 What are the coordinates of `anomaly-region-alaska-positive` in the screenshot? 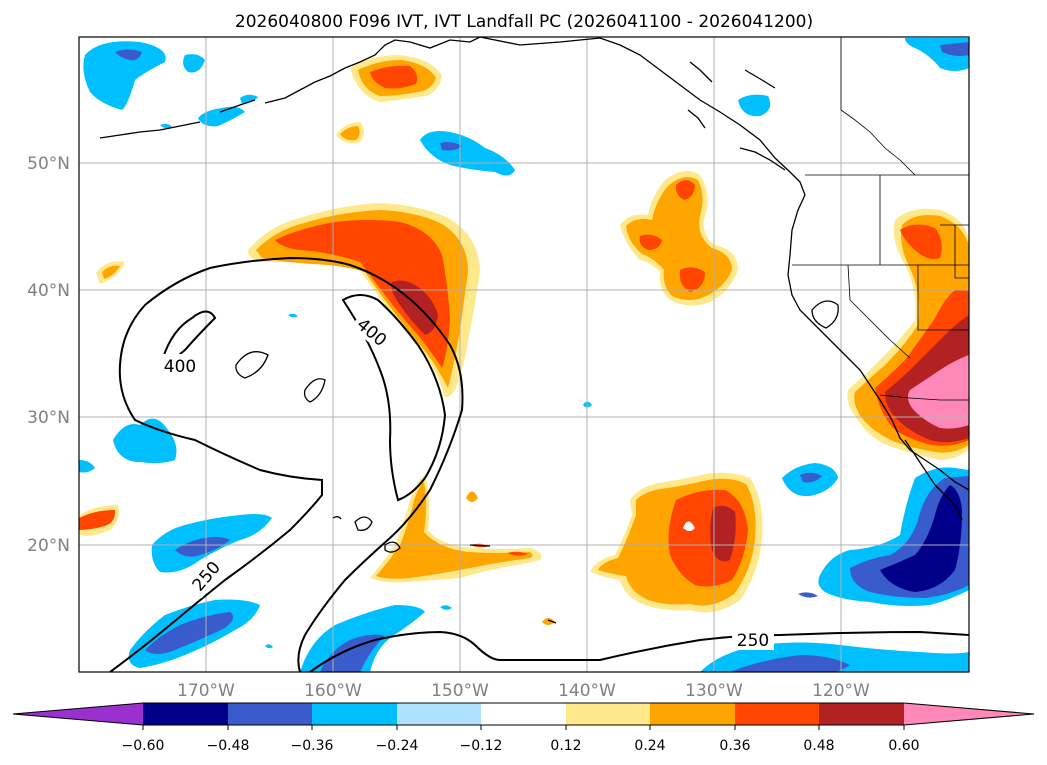 It's located at (269, 169).